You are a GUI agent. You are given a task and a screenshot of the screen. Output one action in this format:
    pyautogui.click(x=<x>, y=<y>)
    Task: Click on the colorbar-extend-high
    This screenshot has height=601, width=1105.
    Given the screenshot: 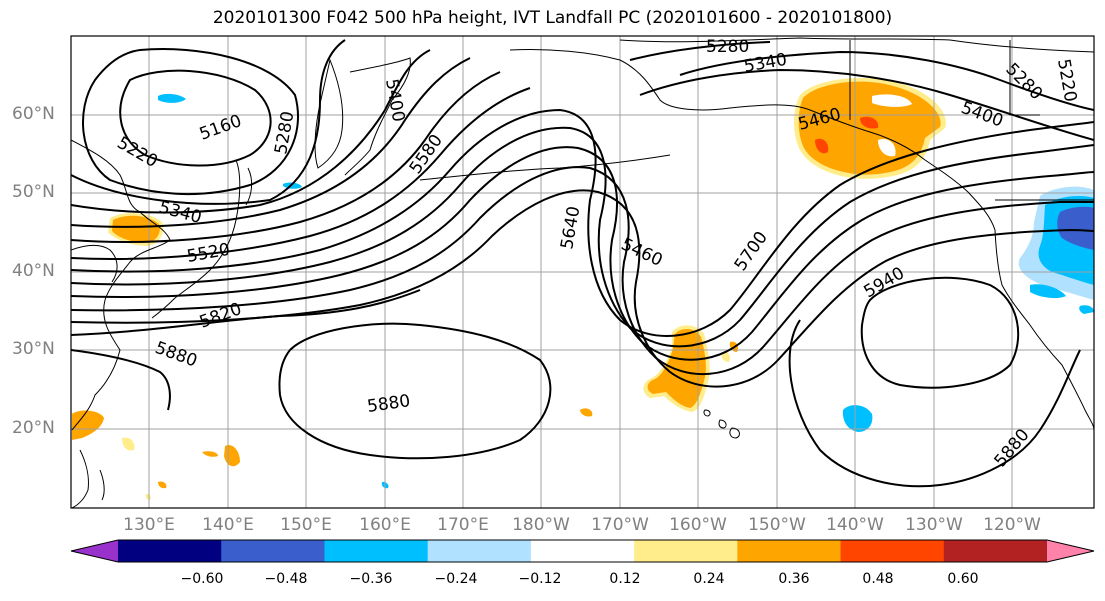 What is the action you would take?
    pyautogui.click(x=1070, y=551)
    